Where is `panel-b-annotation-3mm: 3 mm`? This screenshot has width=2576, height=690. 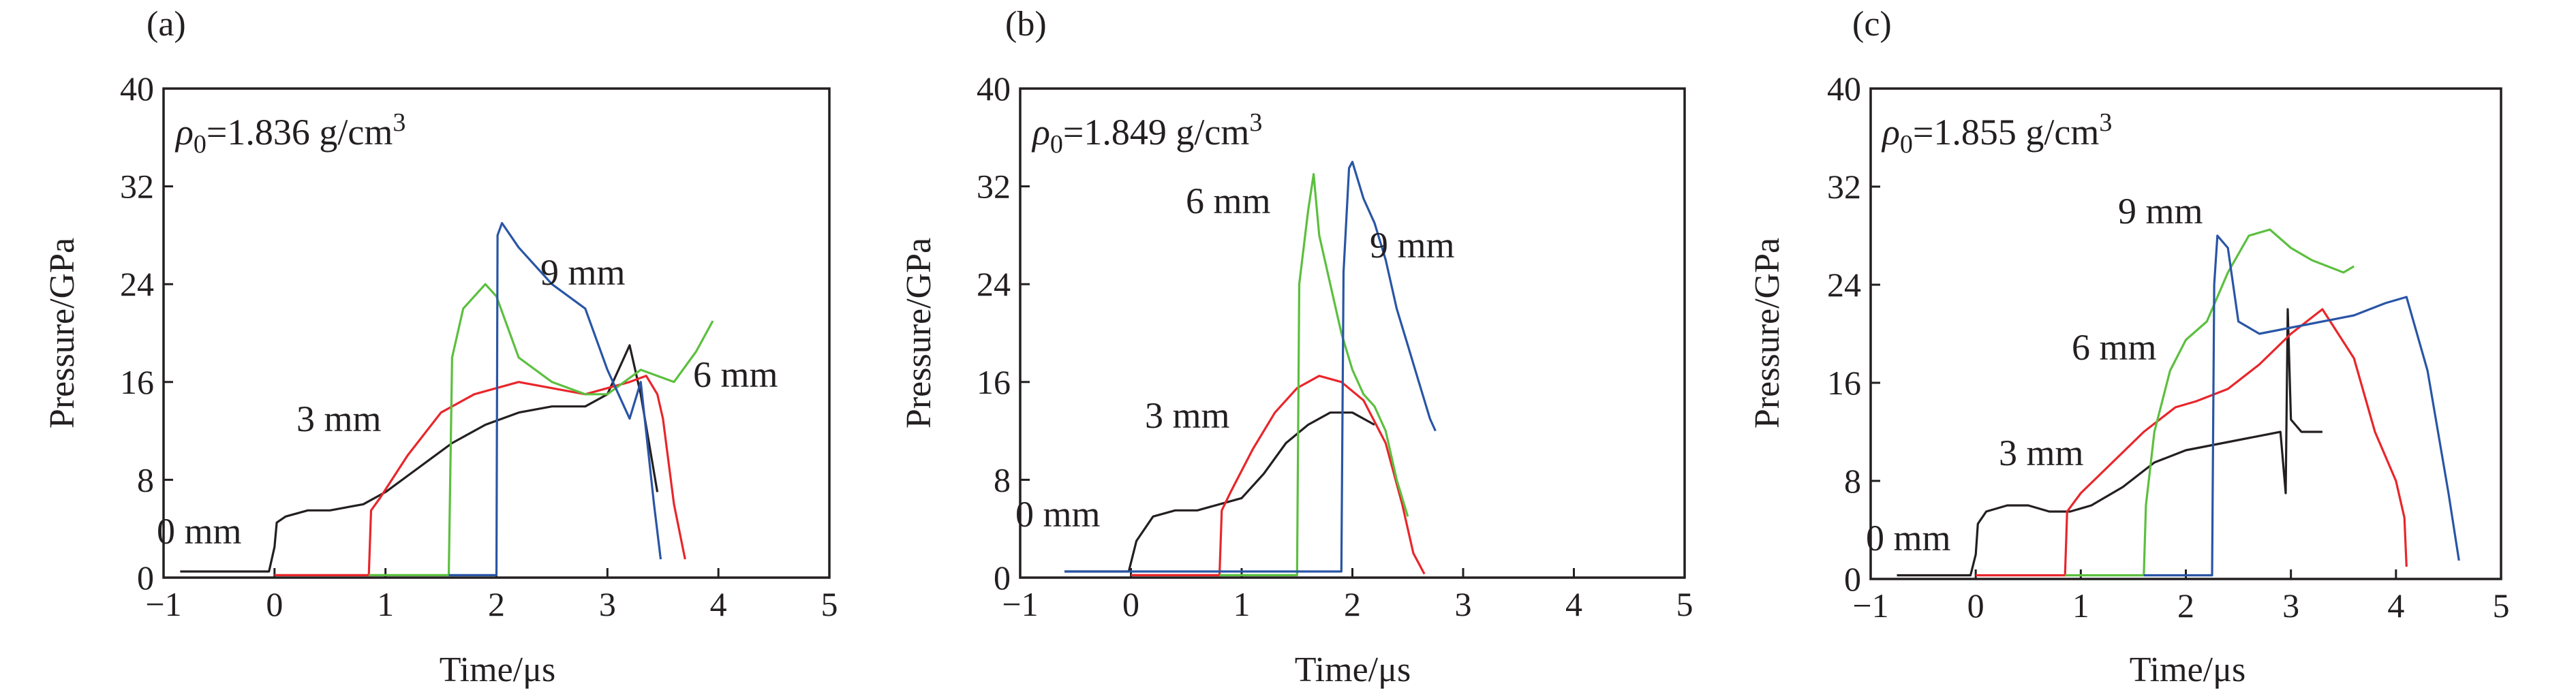
panel-b-annotation-3mm: 3 mm is located at coordinates (1187, 416).